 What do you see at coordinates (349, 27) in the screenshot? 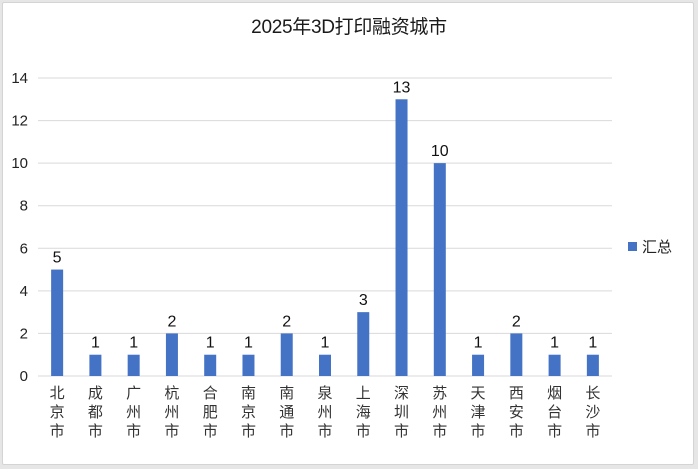
I see `chart-title: 2025年3D打印融资城市` at bounding box center [349, 27].